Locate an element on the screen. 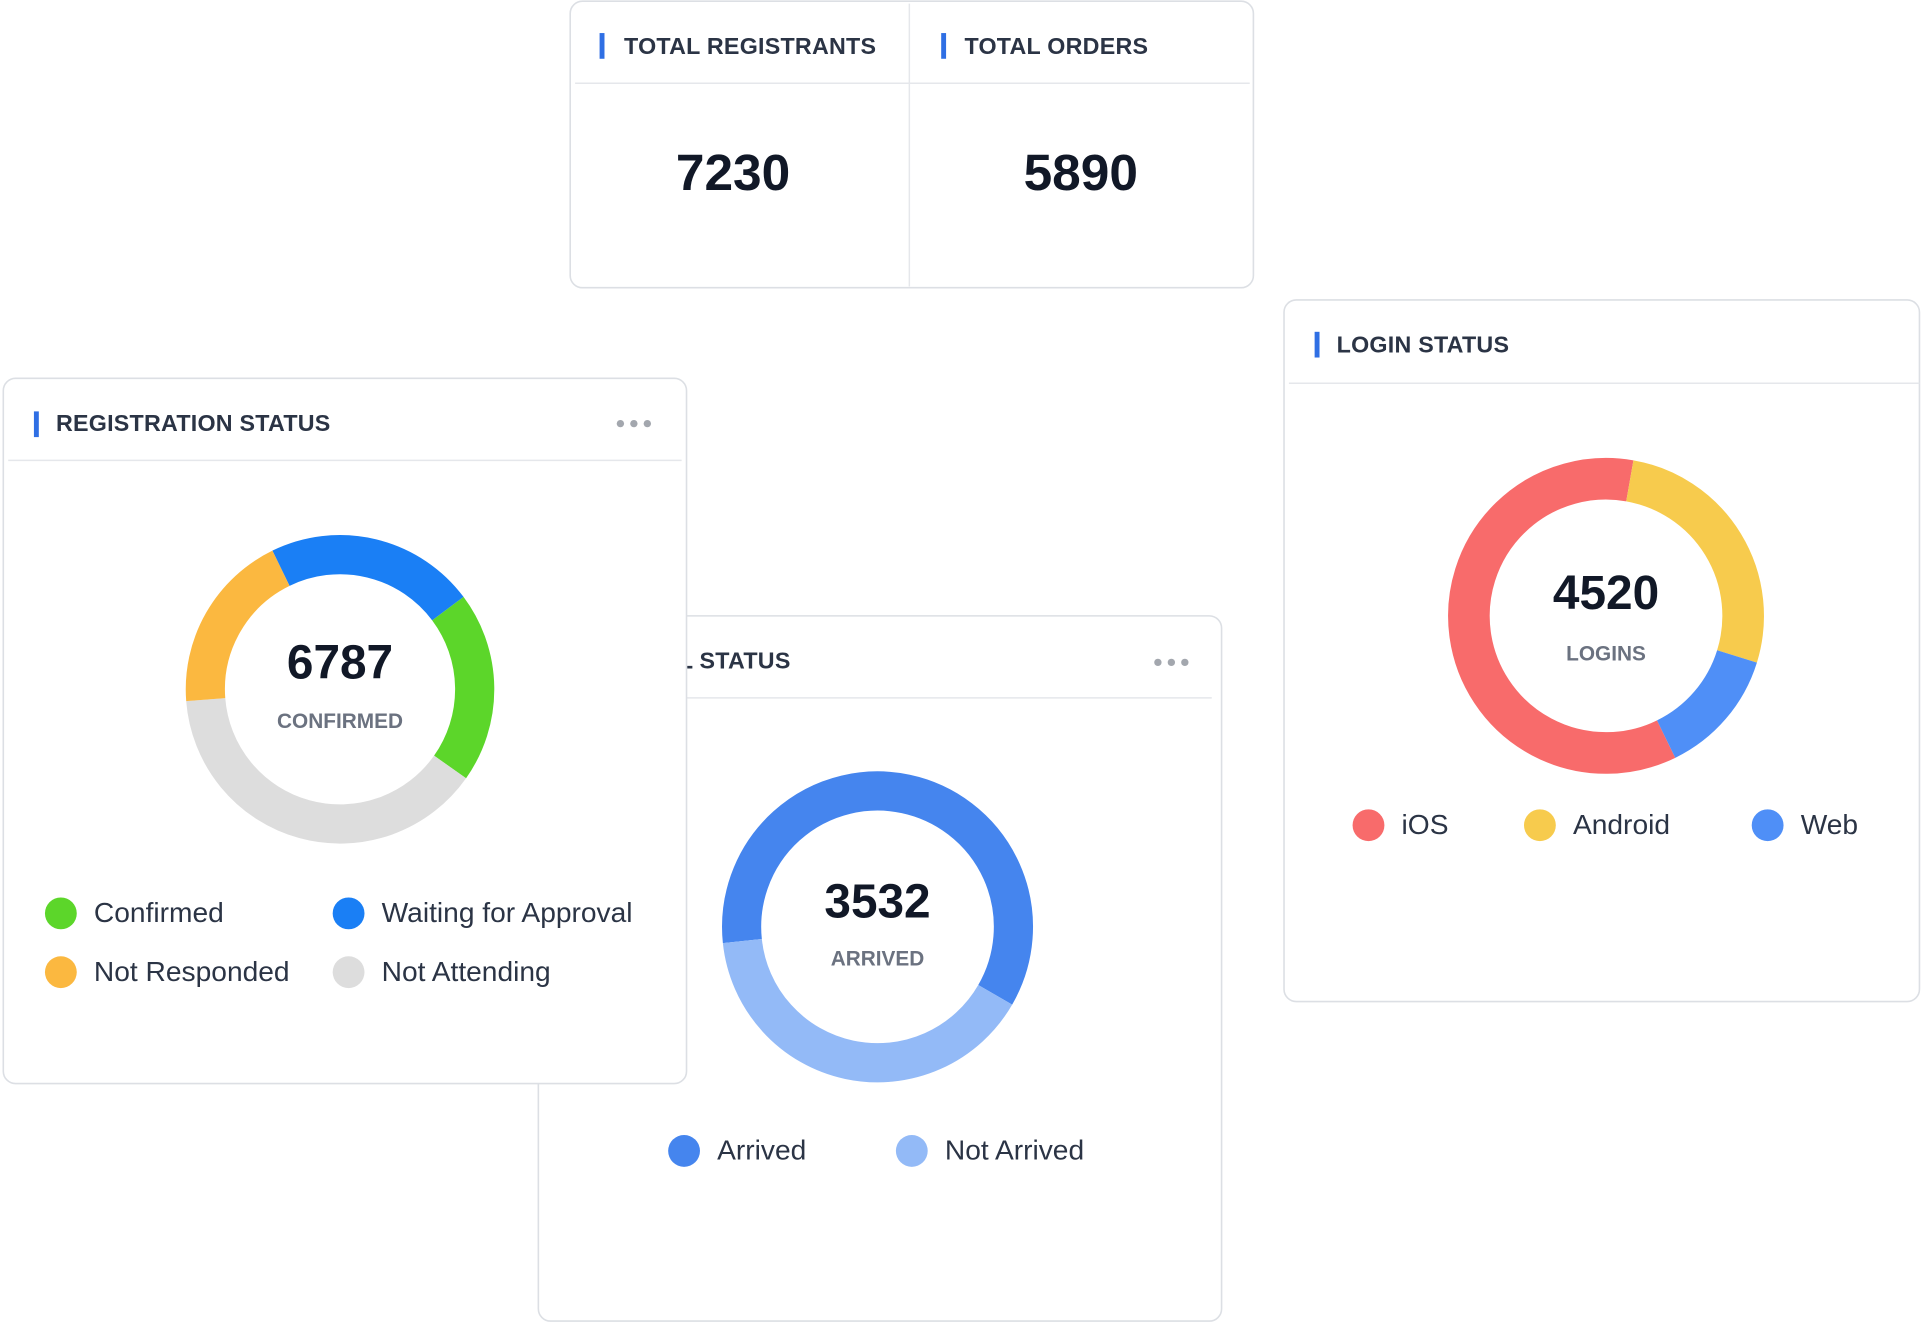 The width and height of the screenshot is (1924, 1326). legend-label: Confirmed is located at coordinates (159, 912).